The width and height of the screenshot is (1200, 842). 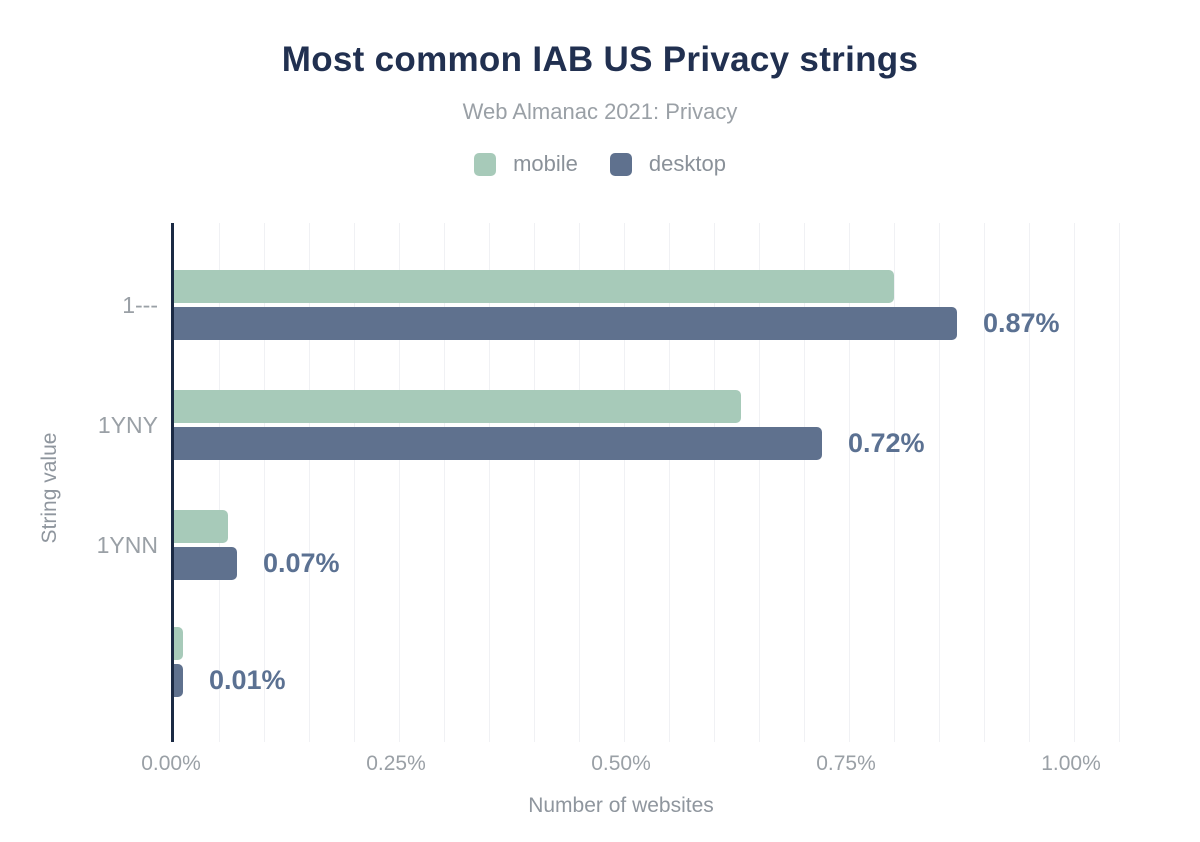 I want to click on chart-subtitle: Web Almanac 2021: Privacy, so click(x=600, y=111).